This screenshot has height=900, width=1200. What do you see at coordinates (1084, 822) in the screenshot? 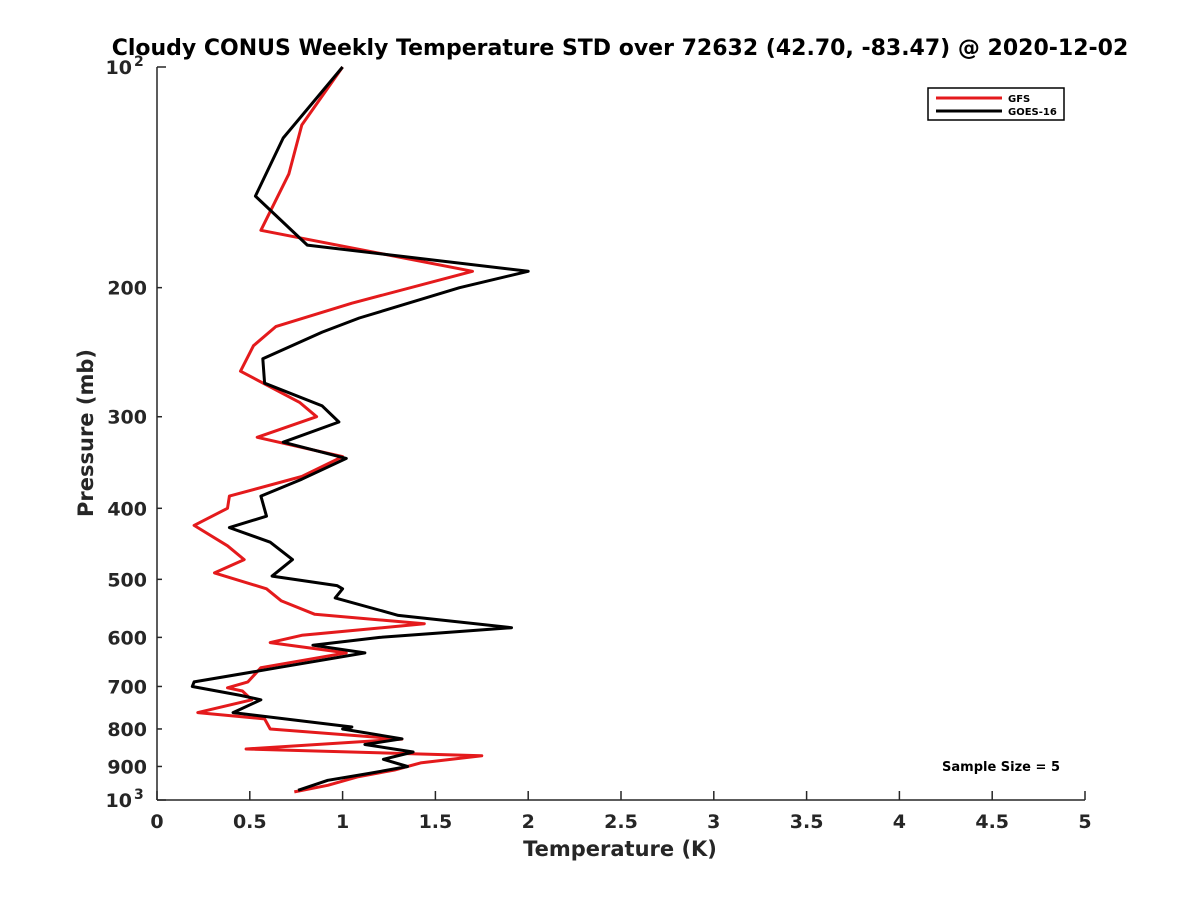
I see `x-tick-label: 5` at bounding box center [1084, 822].